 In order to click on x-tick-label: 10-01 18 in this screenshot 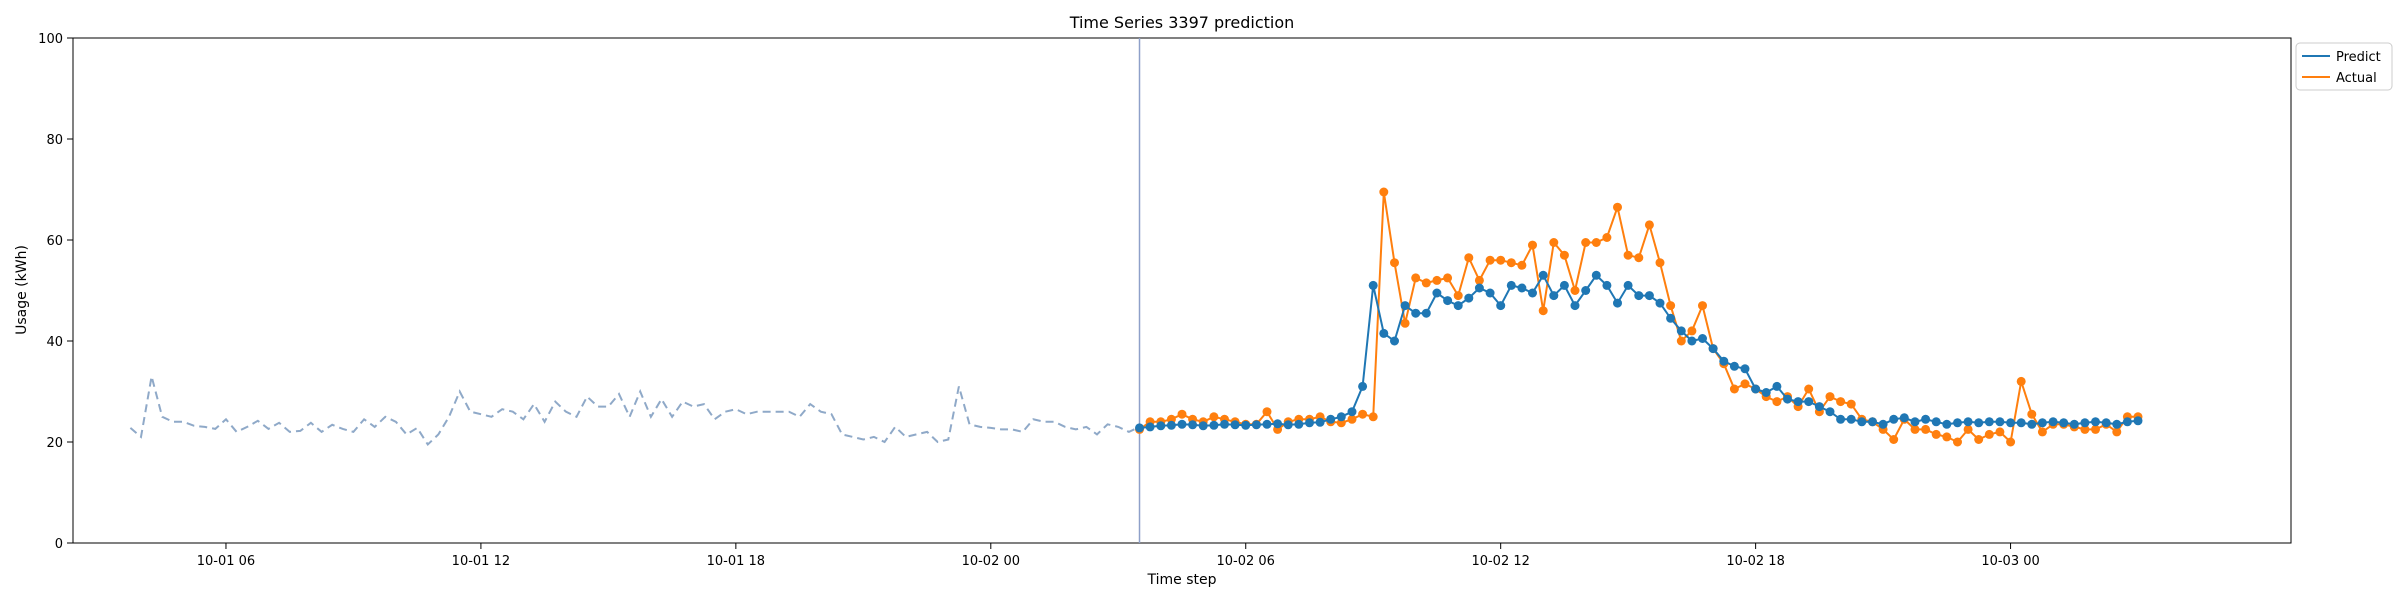, I will do `click(736, 561)`.